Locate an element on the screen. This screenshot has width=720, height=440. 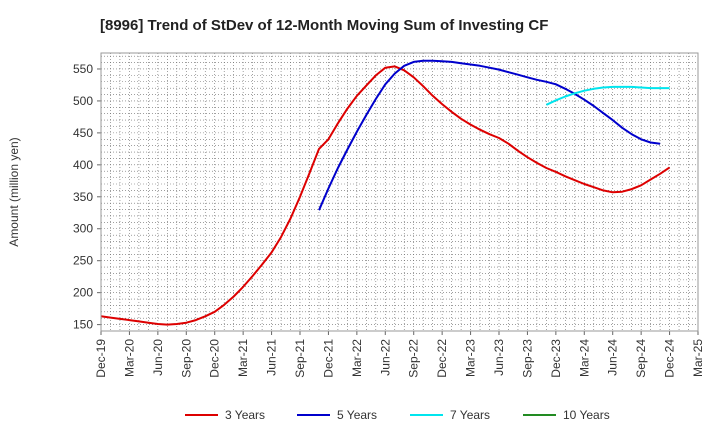
y-axis-label: Amount (million yen) is located at coordinates (14, 191).